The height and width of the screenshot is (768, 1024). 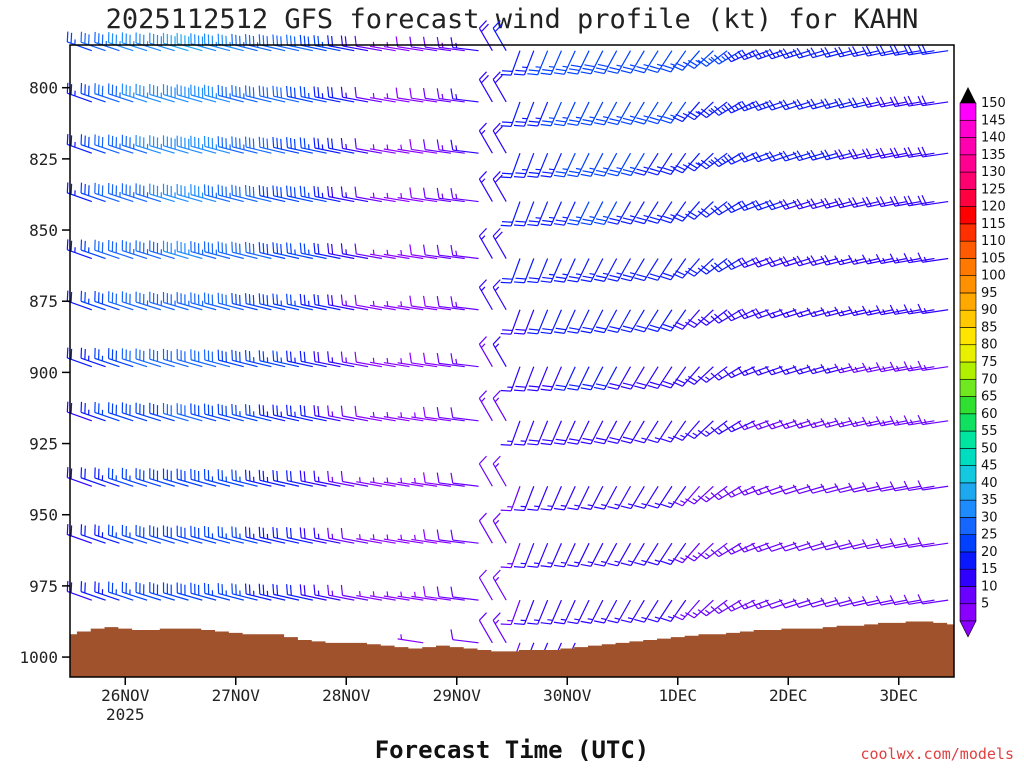 What do you see at coordinates (989, 552) in the screenshot?
I see `colorbar-label: 20` at bounding box center [989, 552].